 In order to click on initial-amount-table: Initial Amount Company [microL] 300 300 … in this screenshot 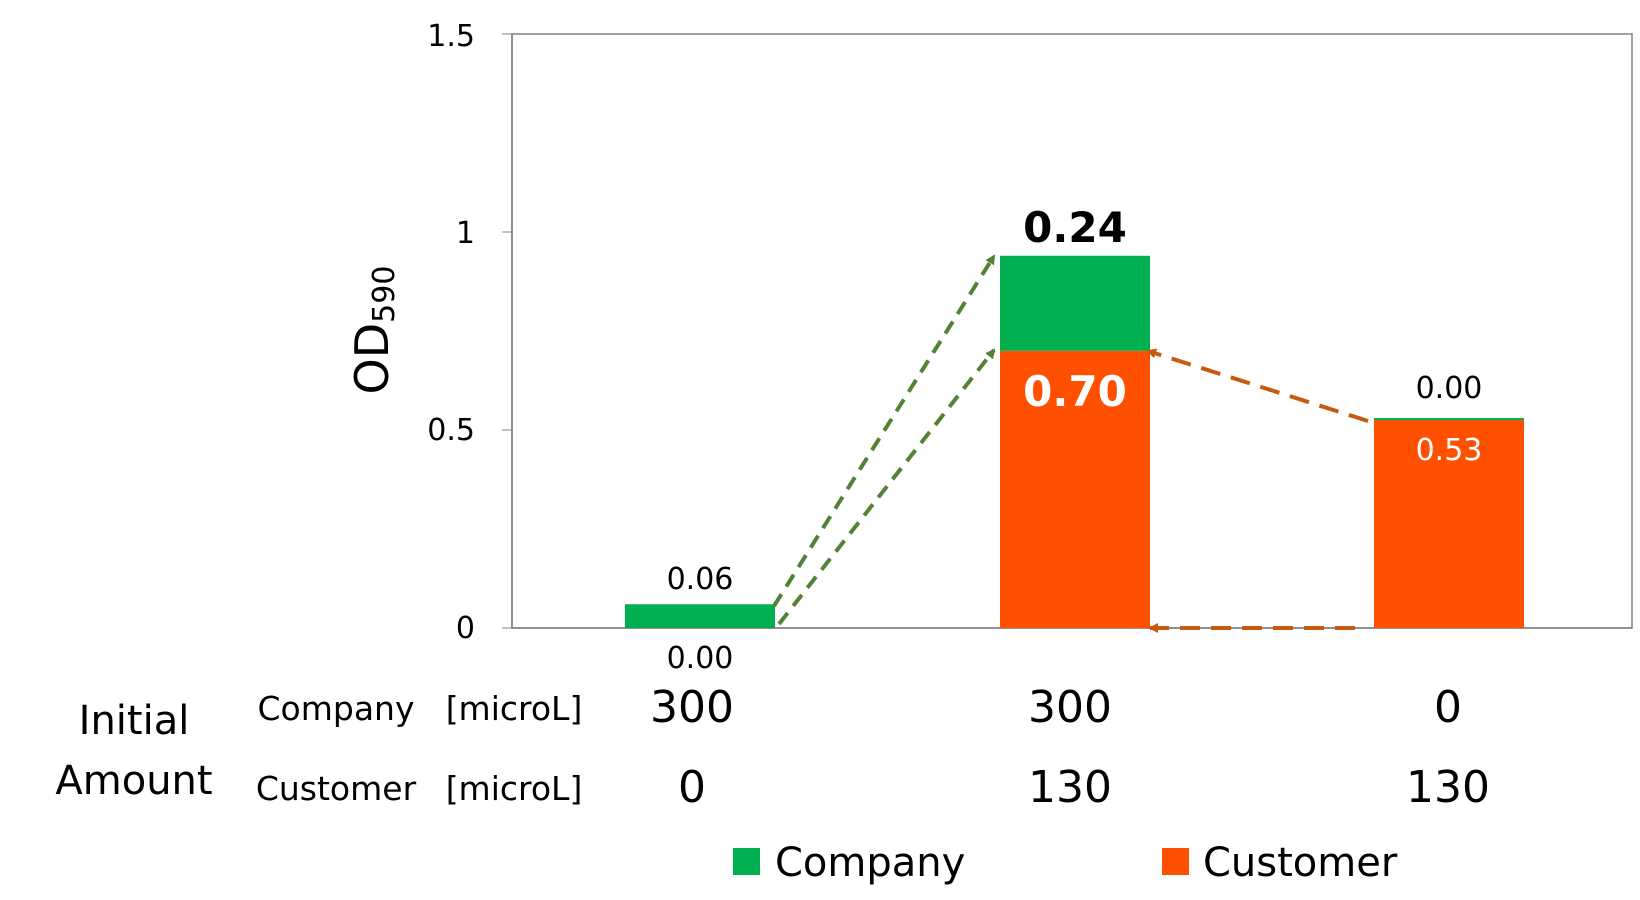, I will do `click(772, 747)`.